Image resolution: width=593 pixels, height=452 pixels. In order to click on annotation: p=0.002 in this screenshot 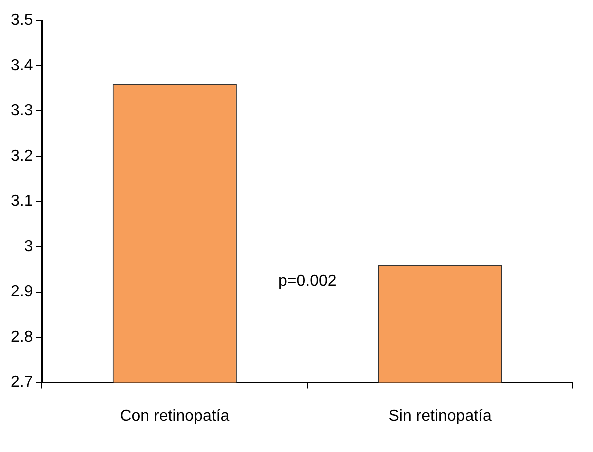, I will do `click(307, 281)`.